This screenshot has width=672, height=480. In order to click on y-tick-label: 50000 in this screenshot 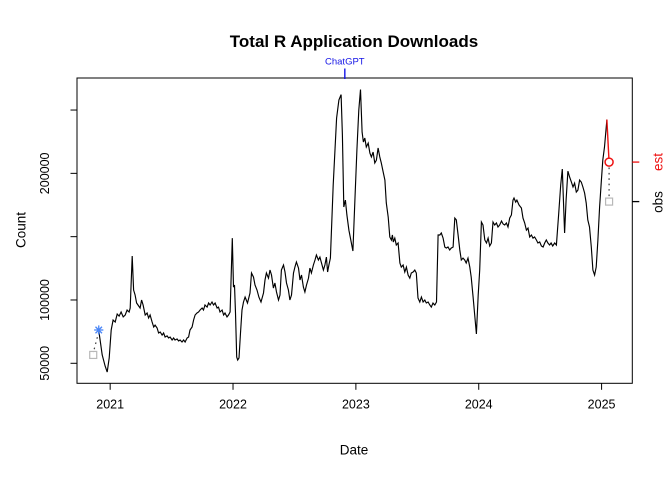, I will do `click(45, 363)`.